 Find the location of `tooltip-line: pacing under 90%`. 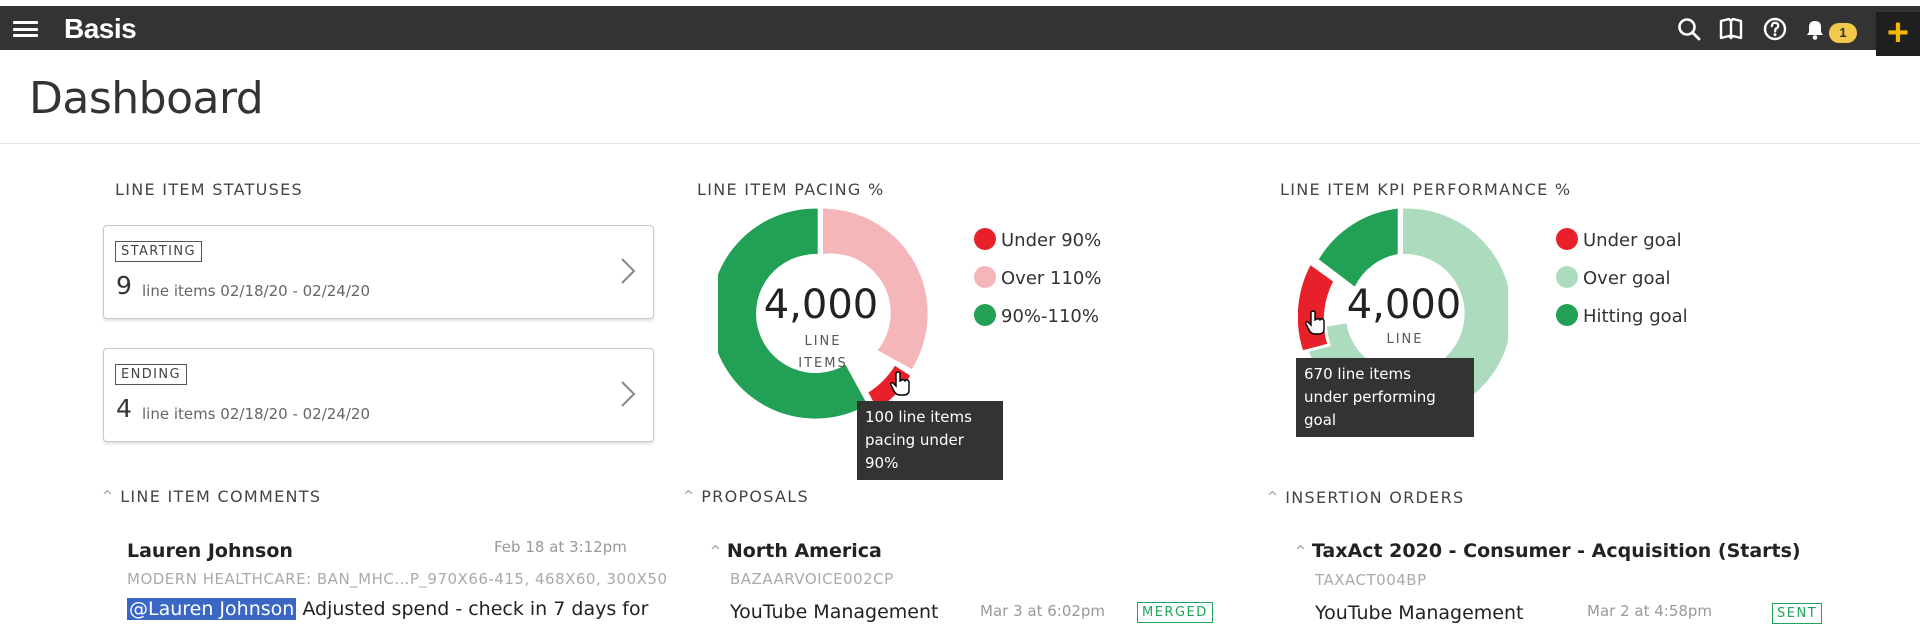

tooltip-line: pacing under 90% is located at coordinates (914, 451).